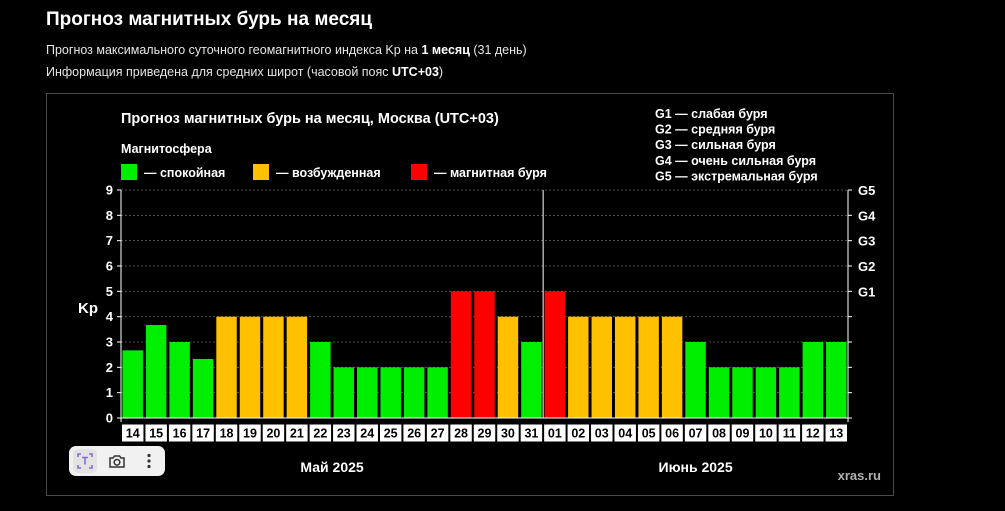 The width and height of the screenshot is (1005, 511). I want to click on day-label: 18, so click(227, 434).